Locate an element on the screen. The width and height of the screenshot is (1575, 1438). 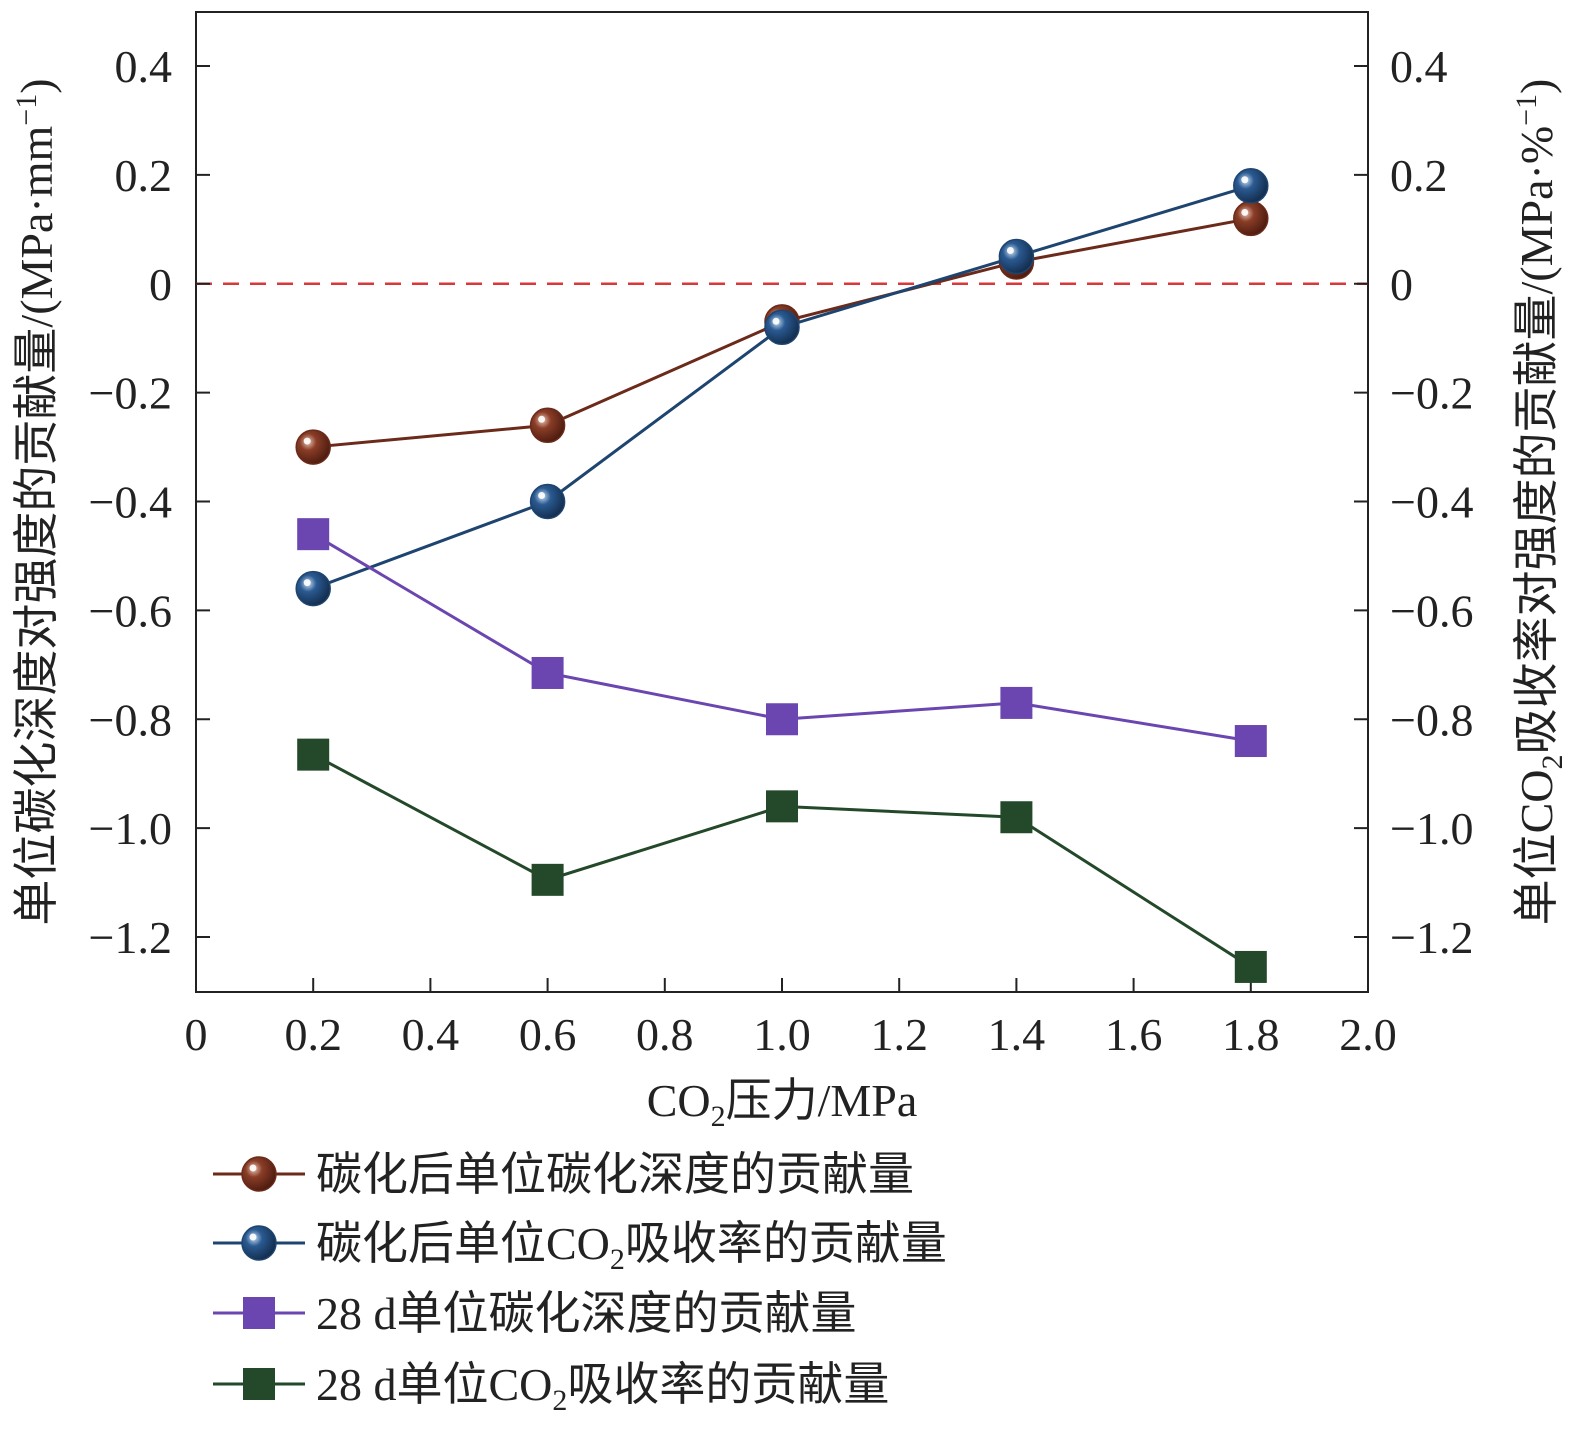
y-axis-right: 0.4 0.2 0 −0.2 −0.4 −0.6 −0.8 −1.0 −1.2 is located at coordinates (1413, 502).